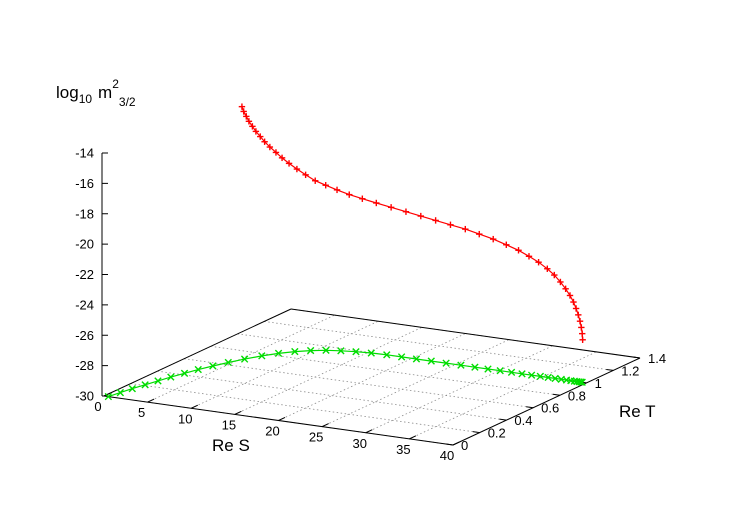 The image size is (747, 523). I want to click on y-tick-label: 0.2, so click(497, 433).